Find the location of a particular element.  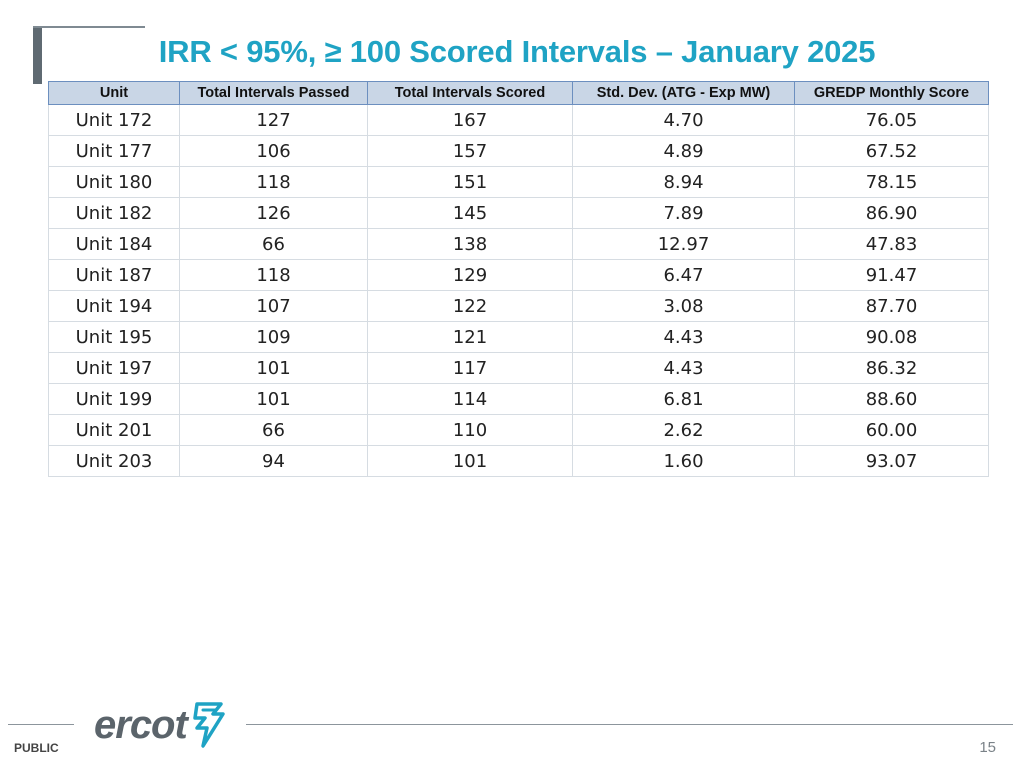

table-row: Unit 184 66 138 12.97 47.83 is located at coordinates (518, 244).